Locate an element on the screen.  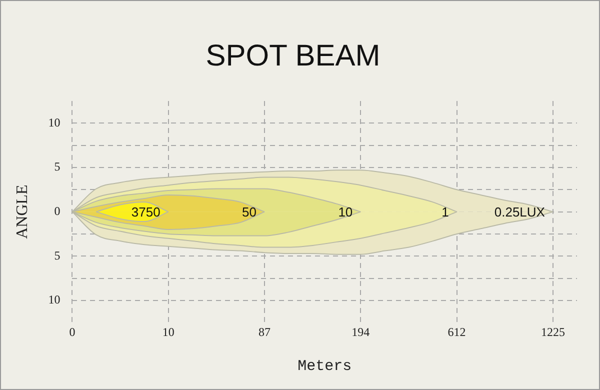
y-tick-label: 0 is located at coordinates (57, 211).